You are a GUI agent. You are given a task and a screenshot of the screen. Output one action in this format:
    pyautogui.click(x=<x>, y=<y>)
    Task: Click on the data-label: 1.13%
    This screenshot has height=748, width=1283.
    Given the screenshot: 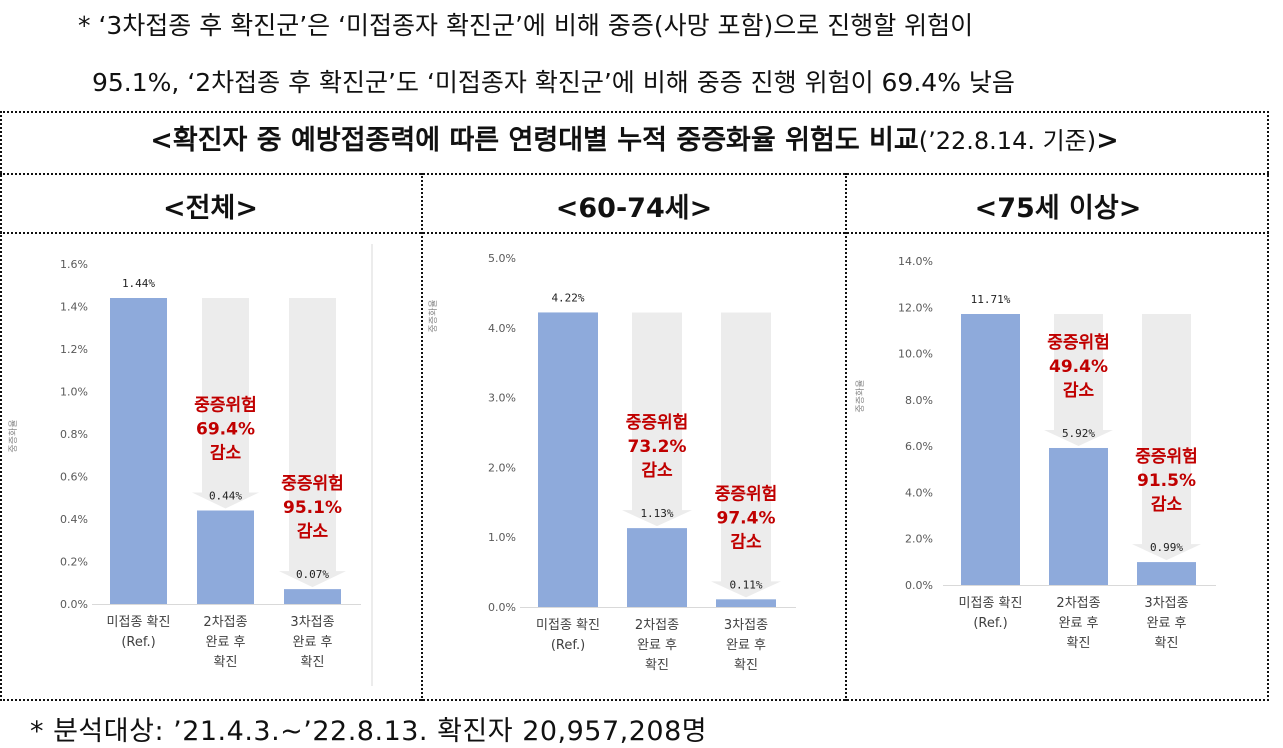 What is the action you would take?
    pyautogui.click(x=656, y=513)
    